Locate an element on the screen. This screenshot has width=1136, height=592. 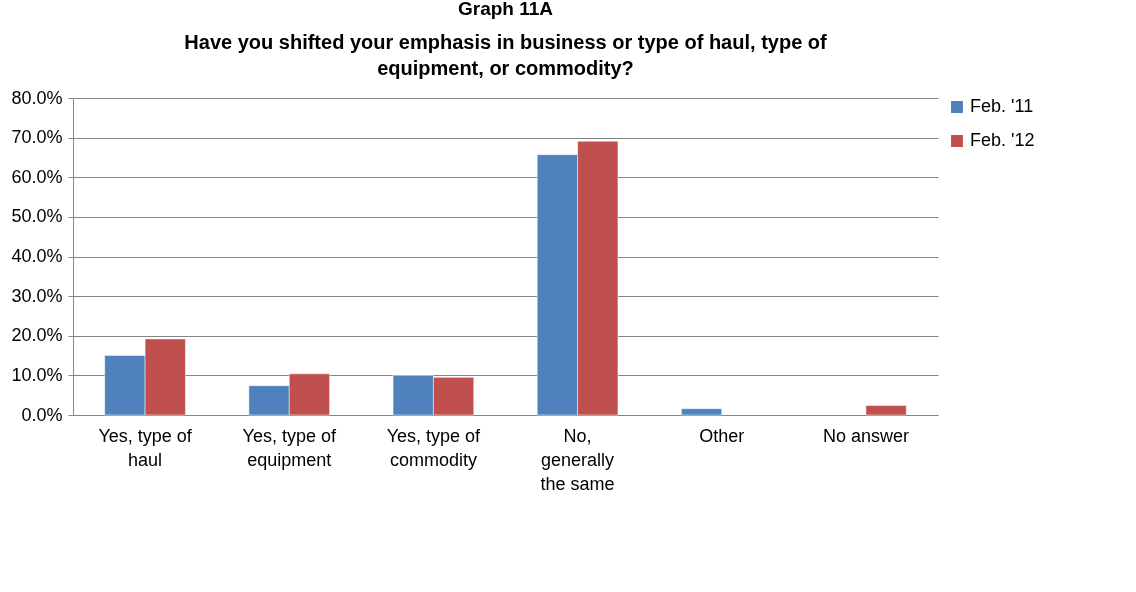
x-tick-label: Other is located at coordinates (722, 435).